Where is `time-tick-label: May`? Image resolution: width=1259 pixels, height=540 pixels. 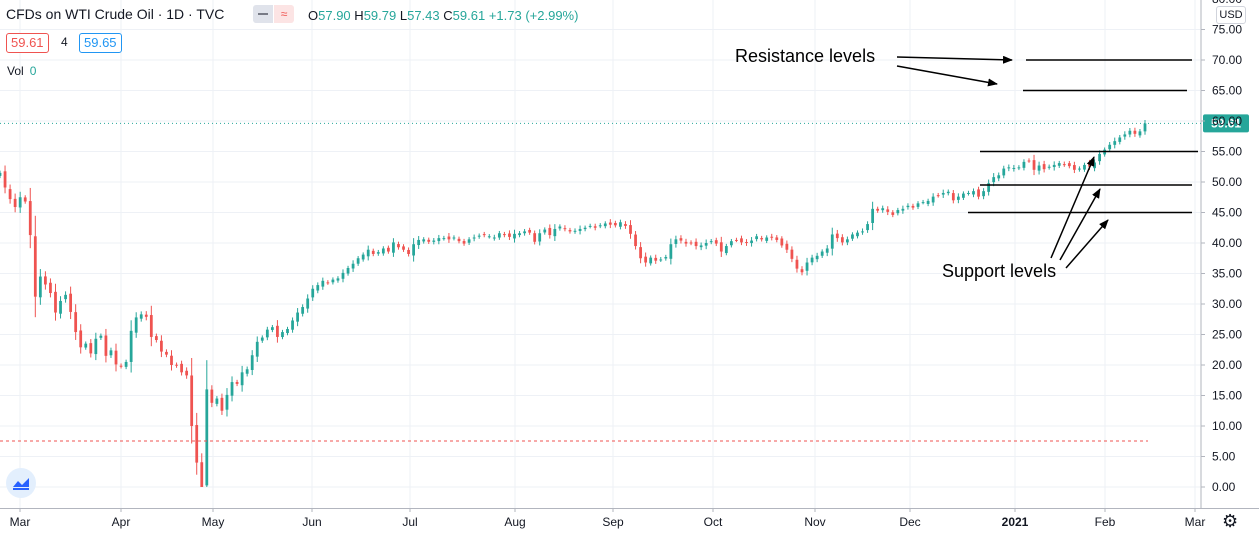
time-tick-label: May is located at coordinates (213, 522).